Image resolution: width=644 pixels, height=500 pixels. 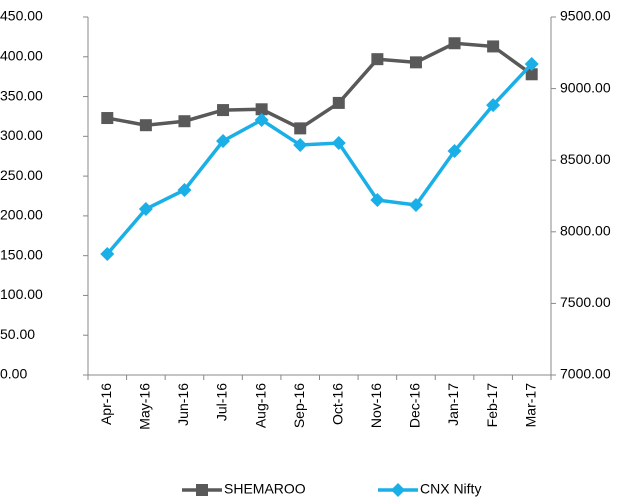 I want to click on x-tick-label: Jan-17, so click(x=453, y=404).